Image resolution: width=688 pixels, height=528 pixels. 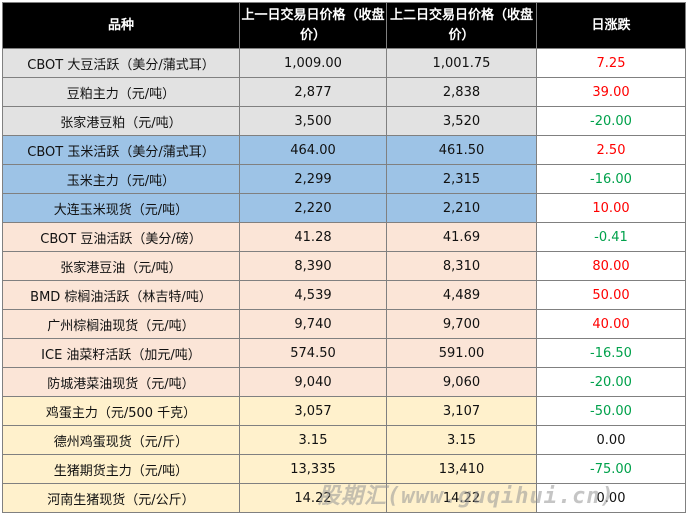 What do you see at coordinates (313, 25) in the screenshot?
I see `header-prev-day-price: 上一日交易日价格（收盘价）` at bounding box center [313, 25].